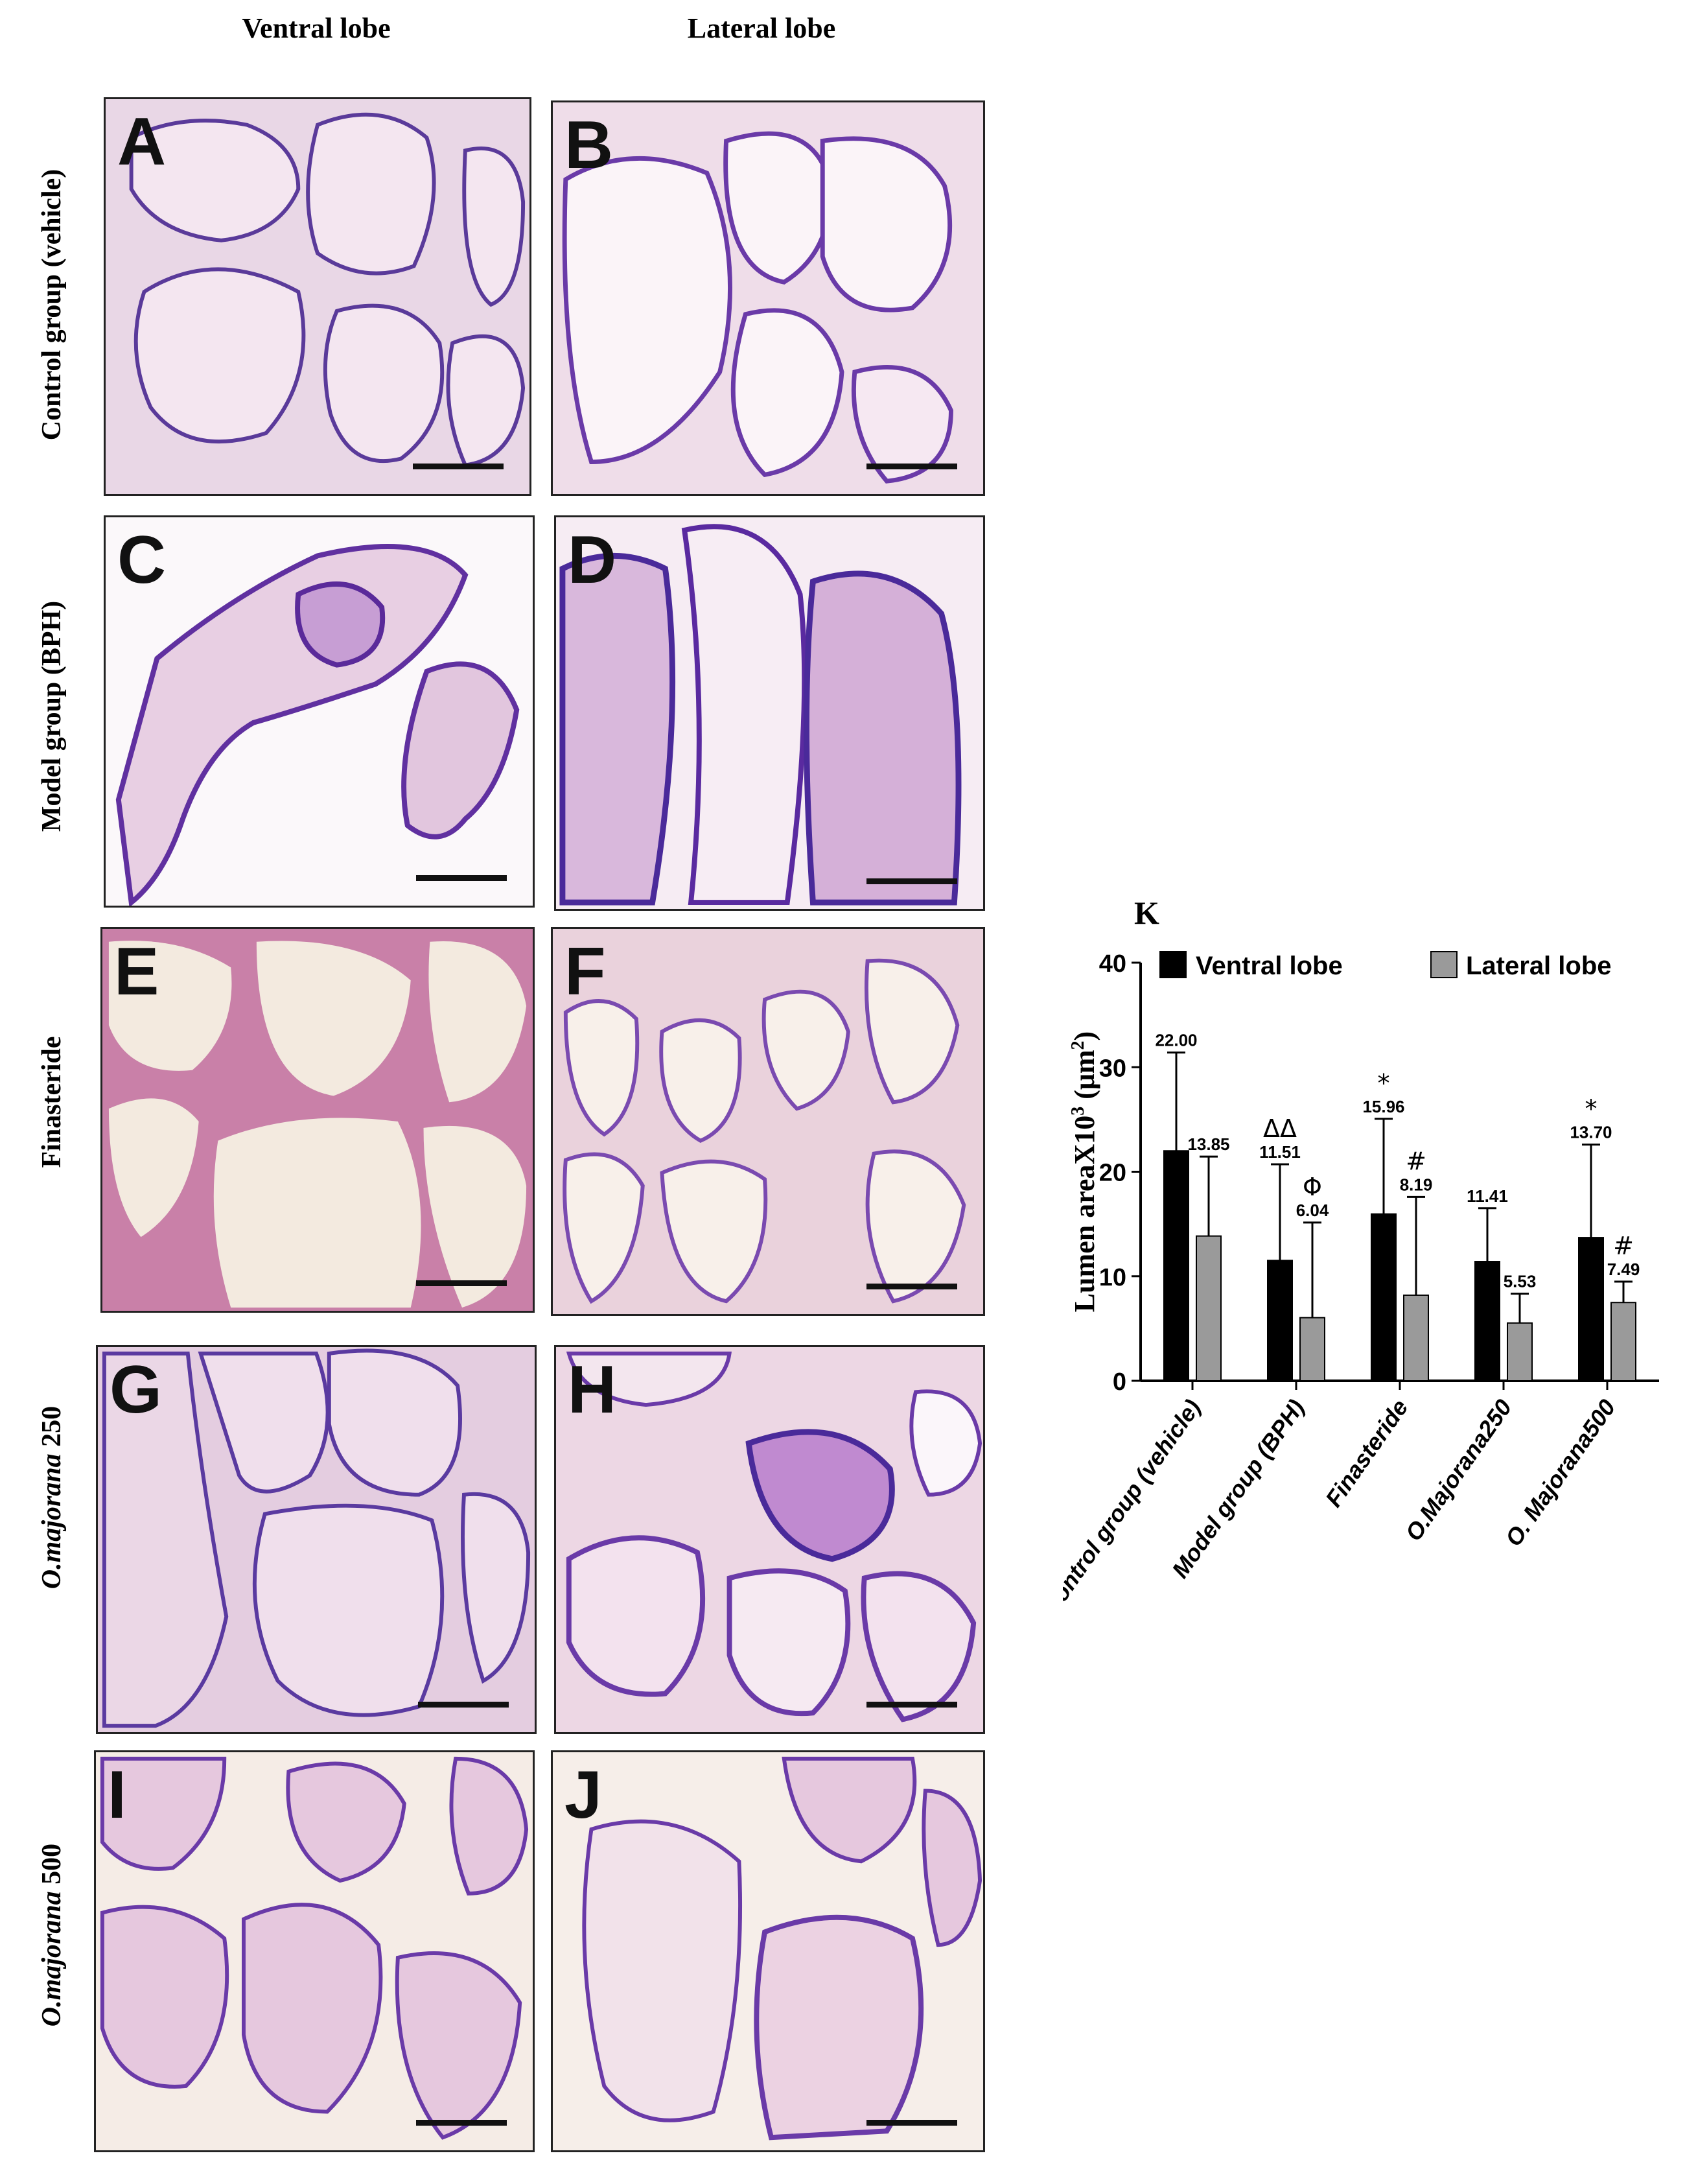 The image size is (1685, 2184). What do you see at coordinates (1458, 1470) in the screenshot?
I see `x-tick-label: O.Majorana250` at bounding box center [1458, 1470].